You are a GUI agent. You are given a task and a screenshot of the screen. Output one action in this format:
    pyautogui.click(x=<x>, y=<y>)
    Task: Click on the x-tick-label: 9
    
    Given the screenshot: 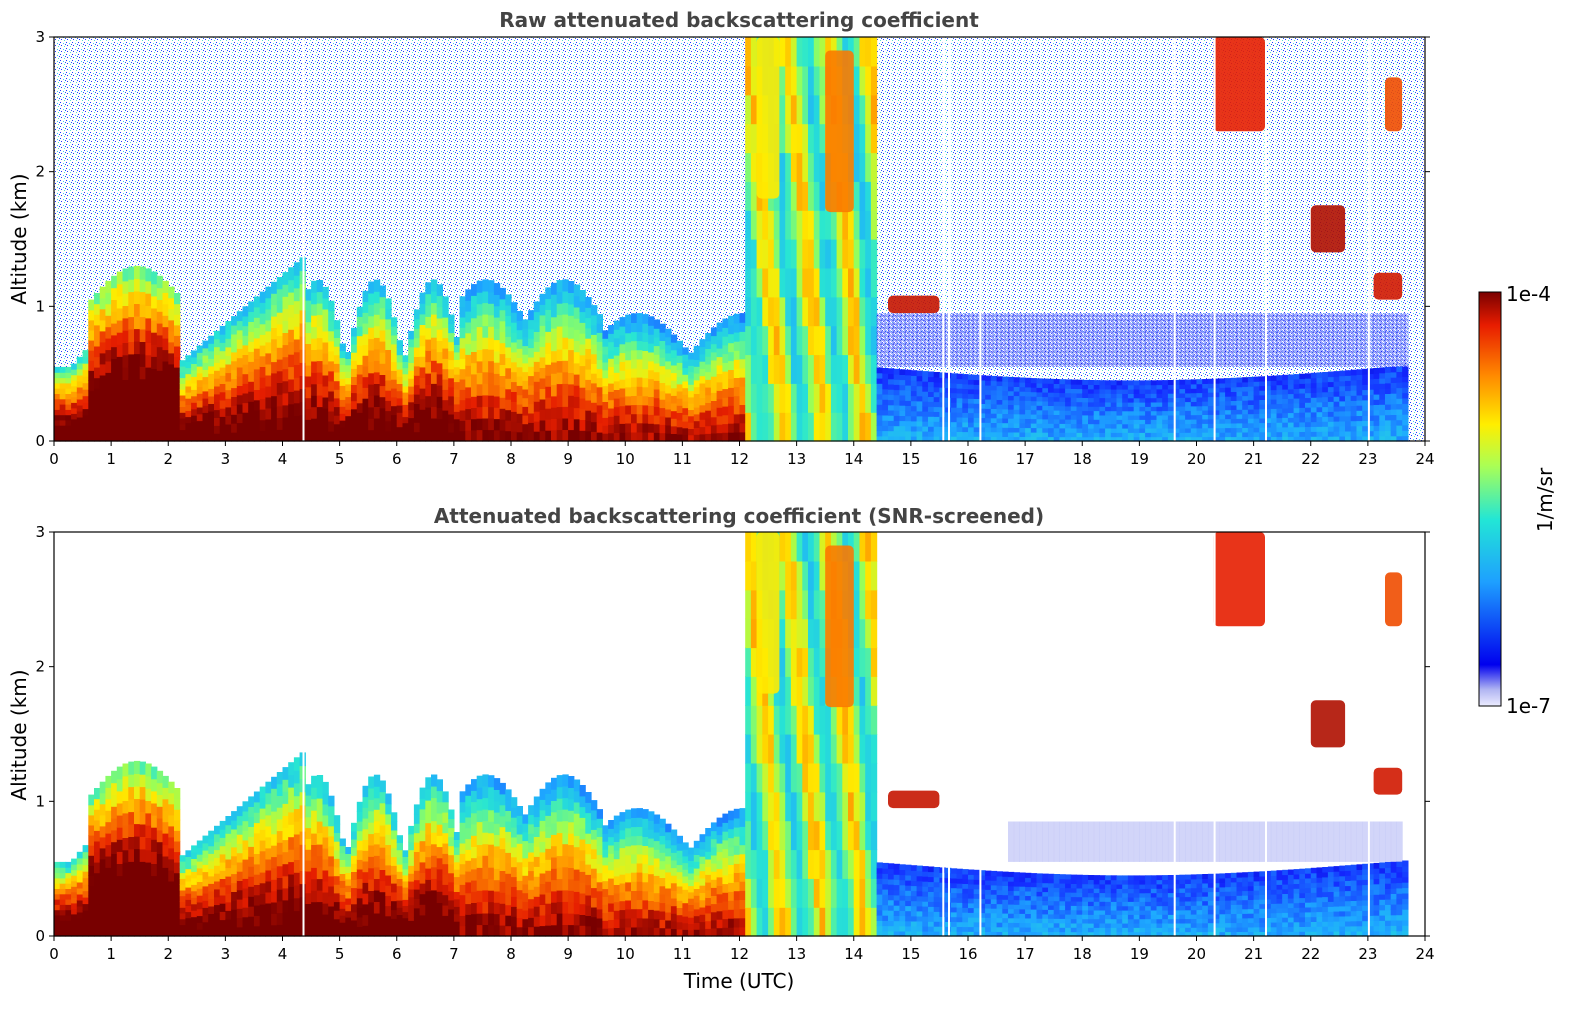 What is the action you would take?
    pyautogui.click(x=568, y=459)
    